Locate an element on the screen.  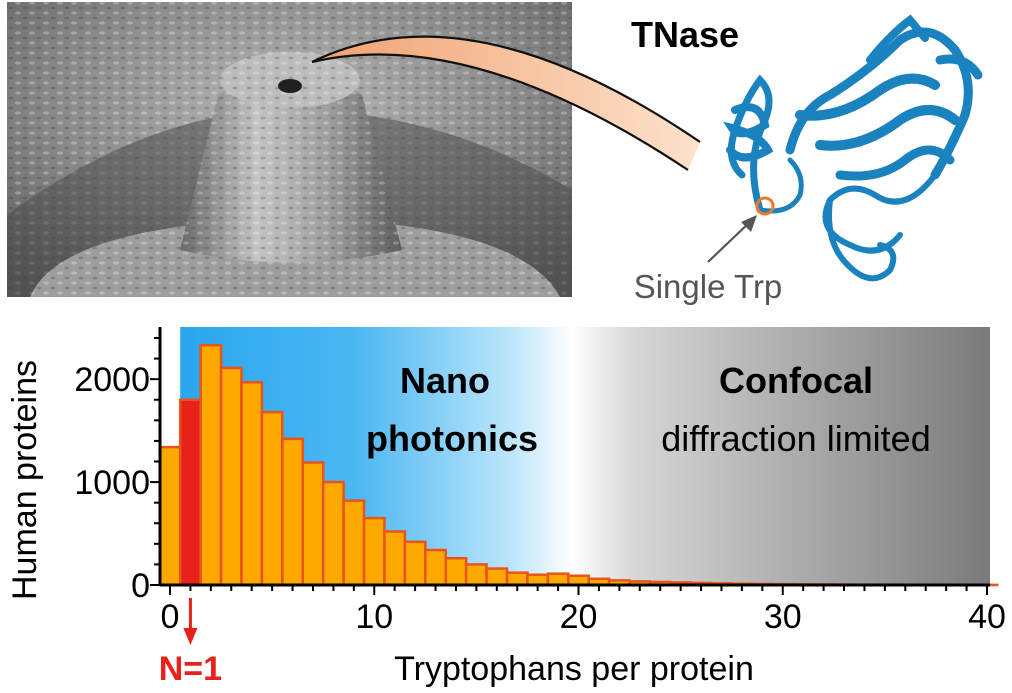
callout-arrow-line is located at coordinates (730, 241).